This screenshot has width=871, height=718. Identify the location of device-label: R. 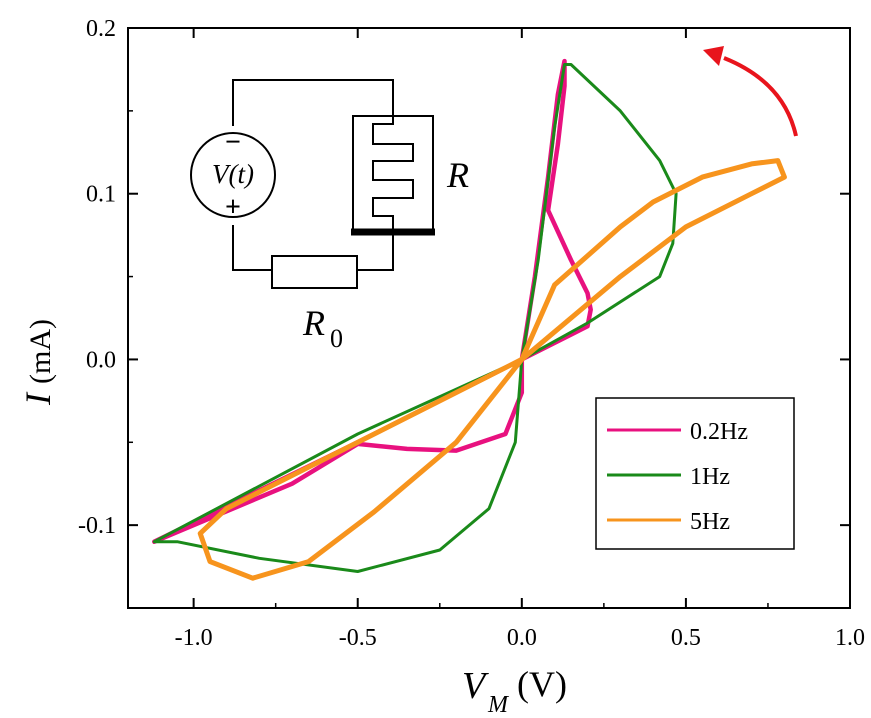
(457, 175).